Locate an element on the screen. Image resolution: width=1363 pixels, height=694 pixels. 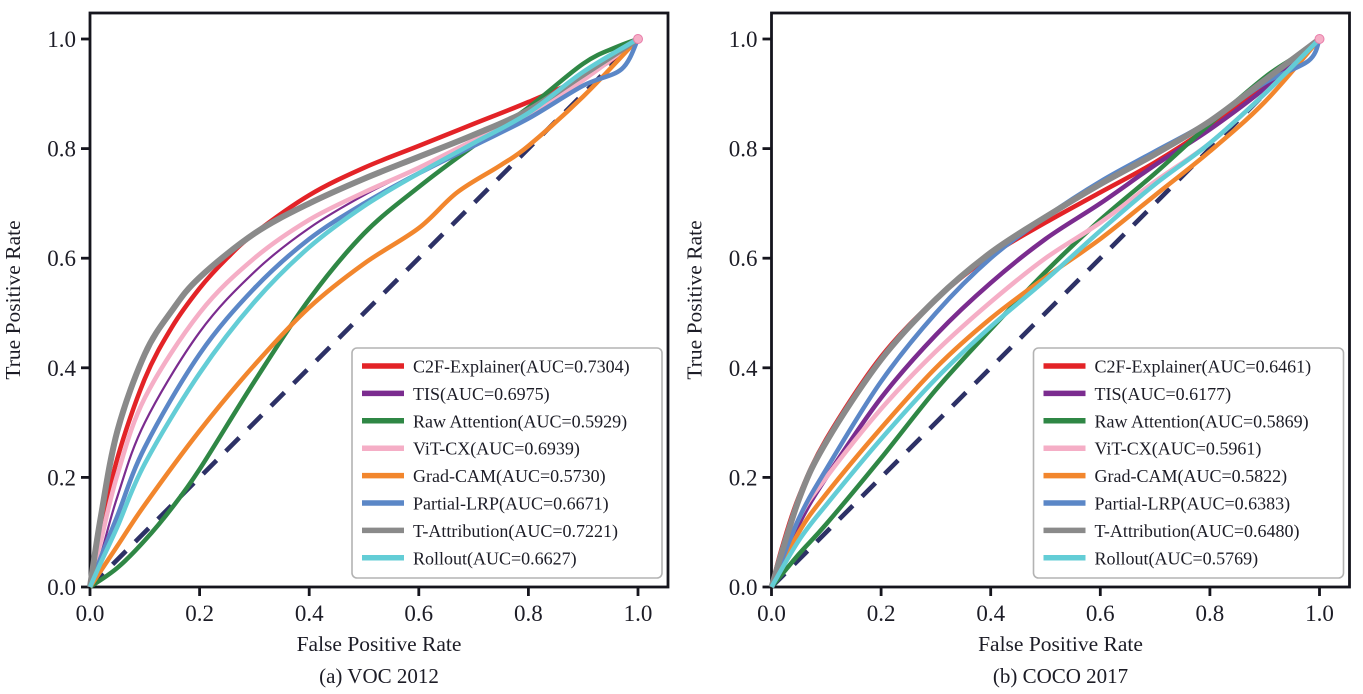
legend-label-partial-lrp: Partial-LRP(AUC=0.6383) is located at coordinates (1193, 504).